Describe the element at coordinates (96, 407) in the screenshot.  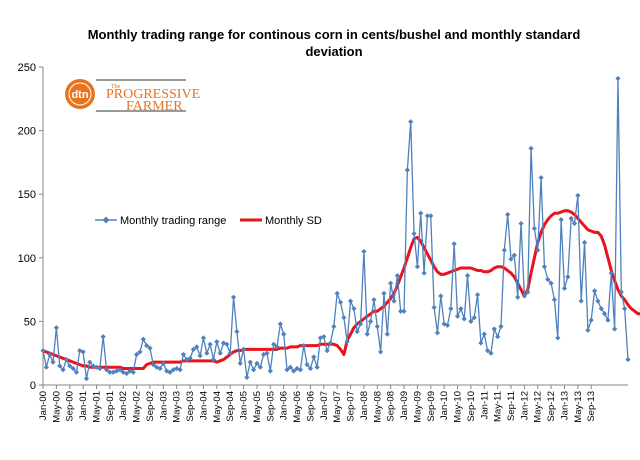
I see `x-tick-label: May-01` at that location.